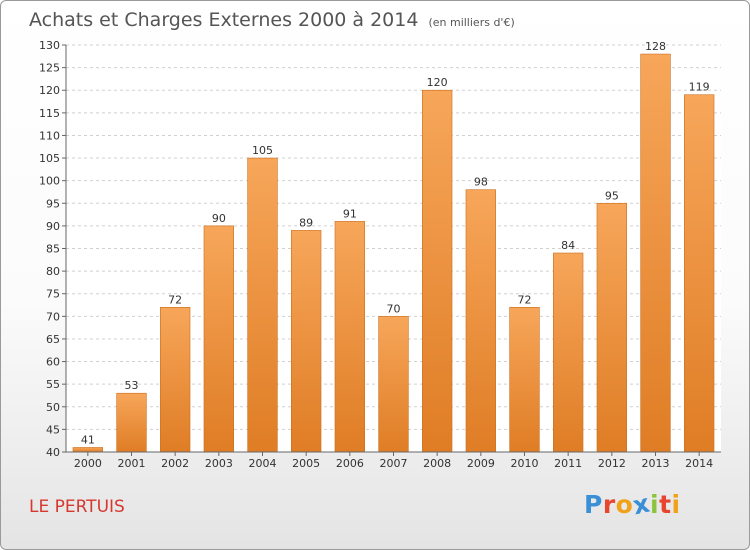 The image size is (750, 550). I want to click on data-label: 120, so click(437, 82).